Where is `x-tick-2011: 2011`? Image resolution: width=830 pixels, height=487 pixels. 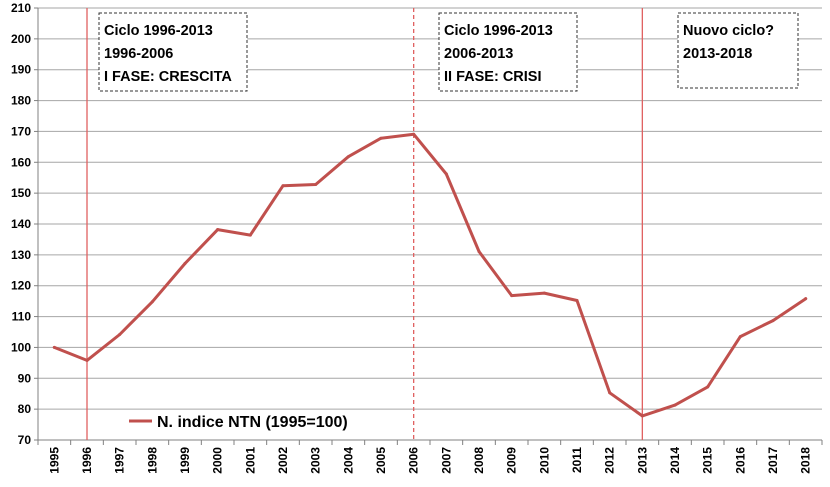
x-tick-2011: 2011 is located at coordinates (577, 460).